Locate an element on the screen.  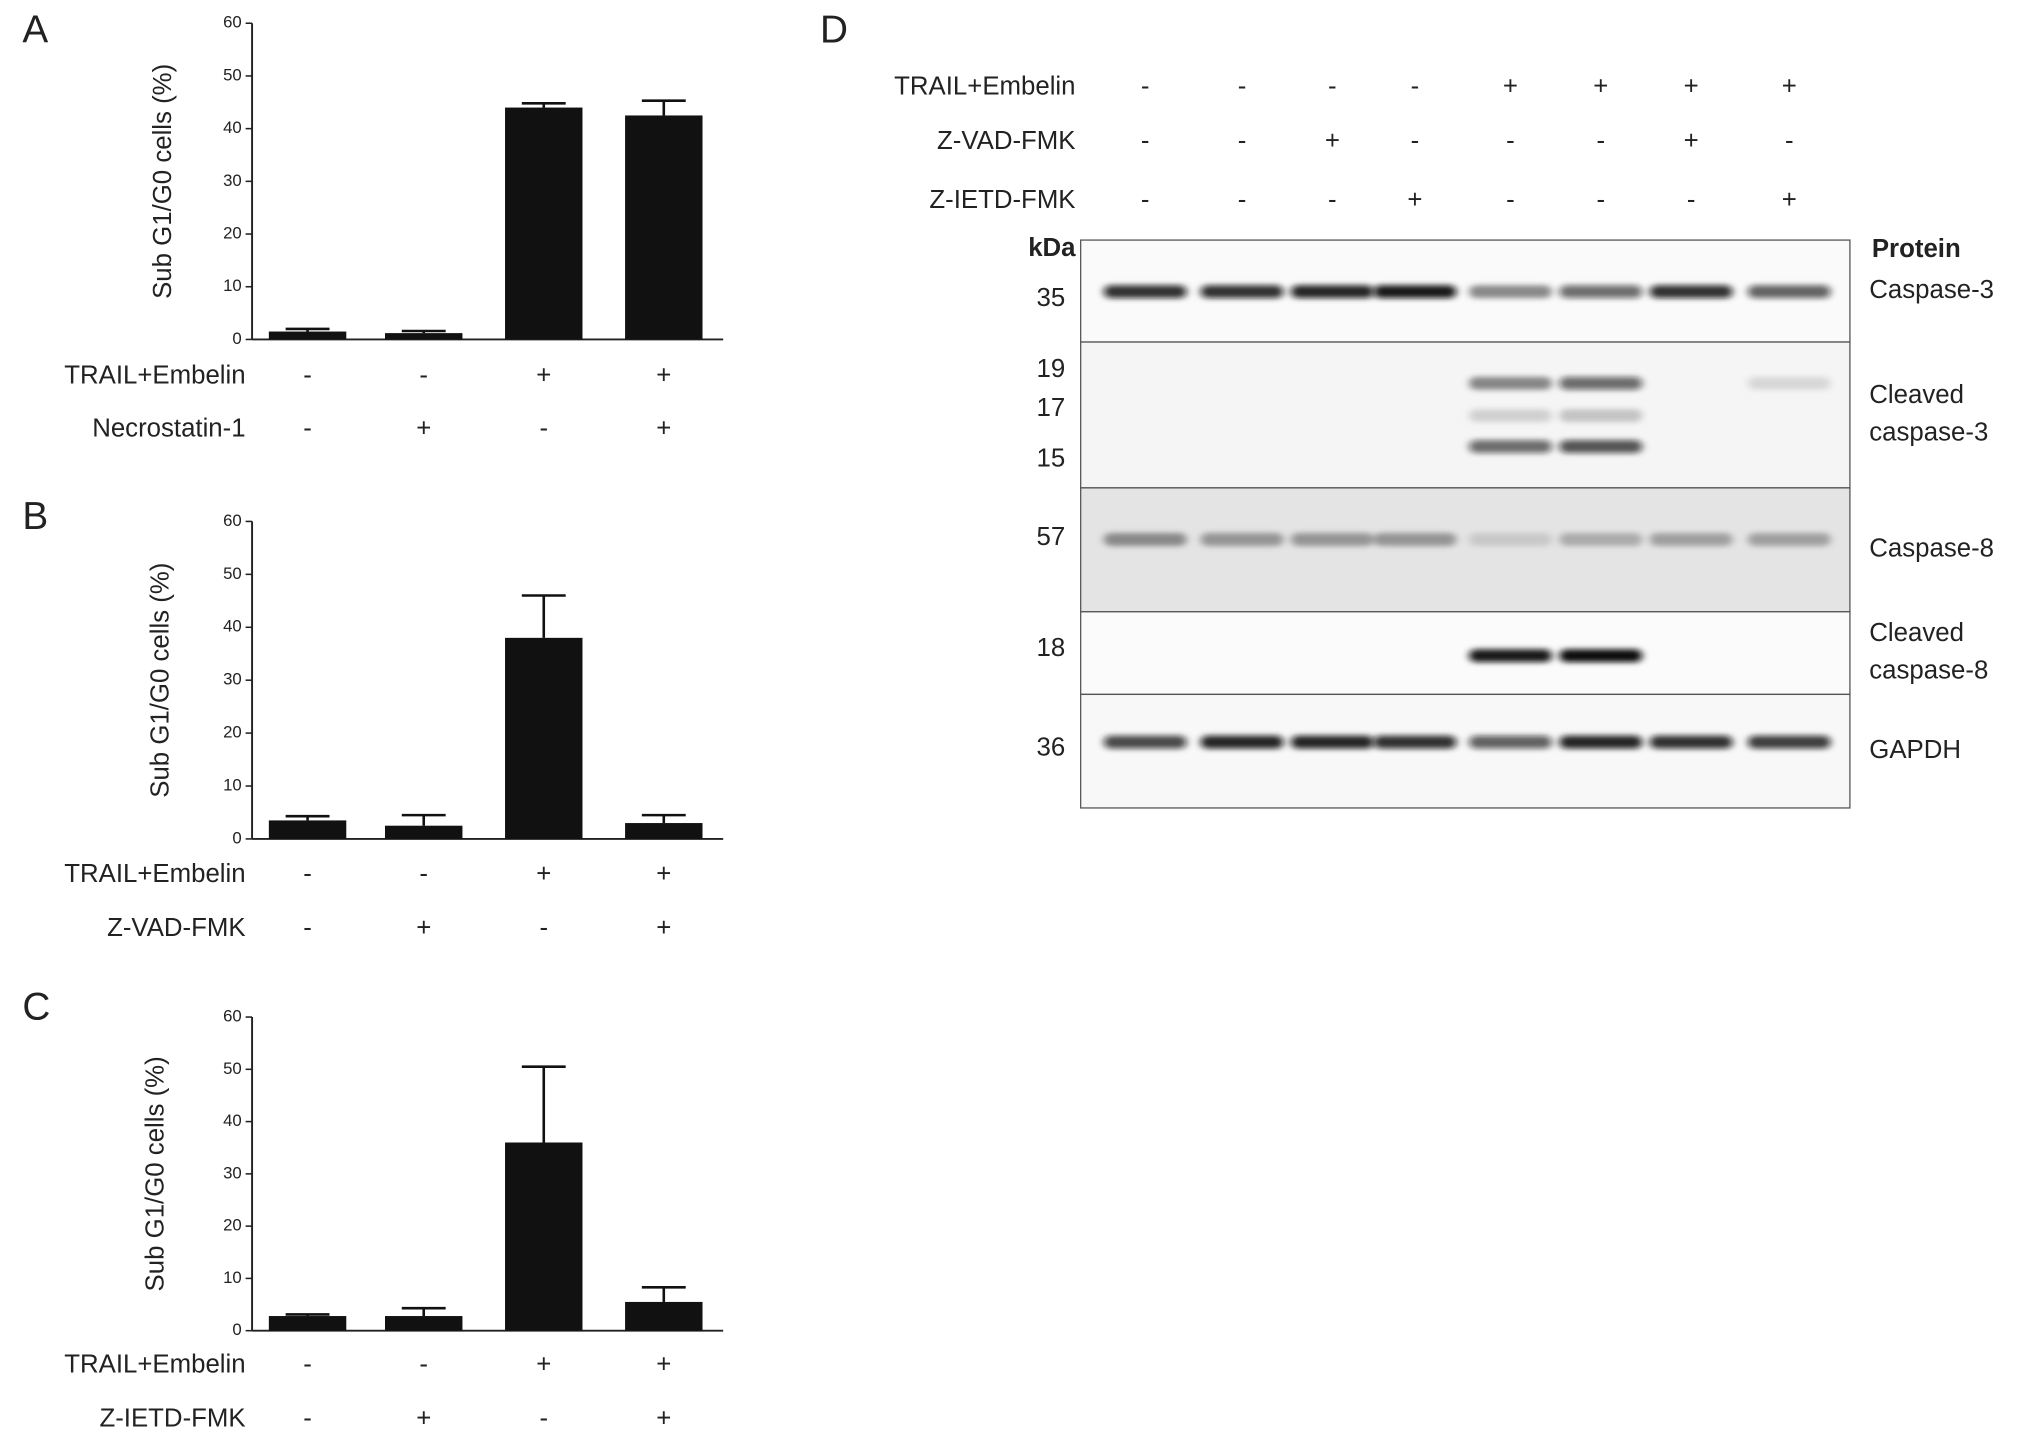
panel-label: D is located at coordinates (834, 30).